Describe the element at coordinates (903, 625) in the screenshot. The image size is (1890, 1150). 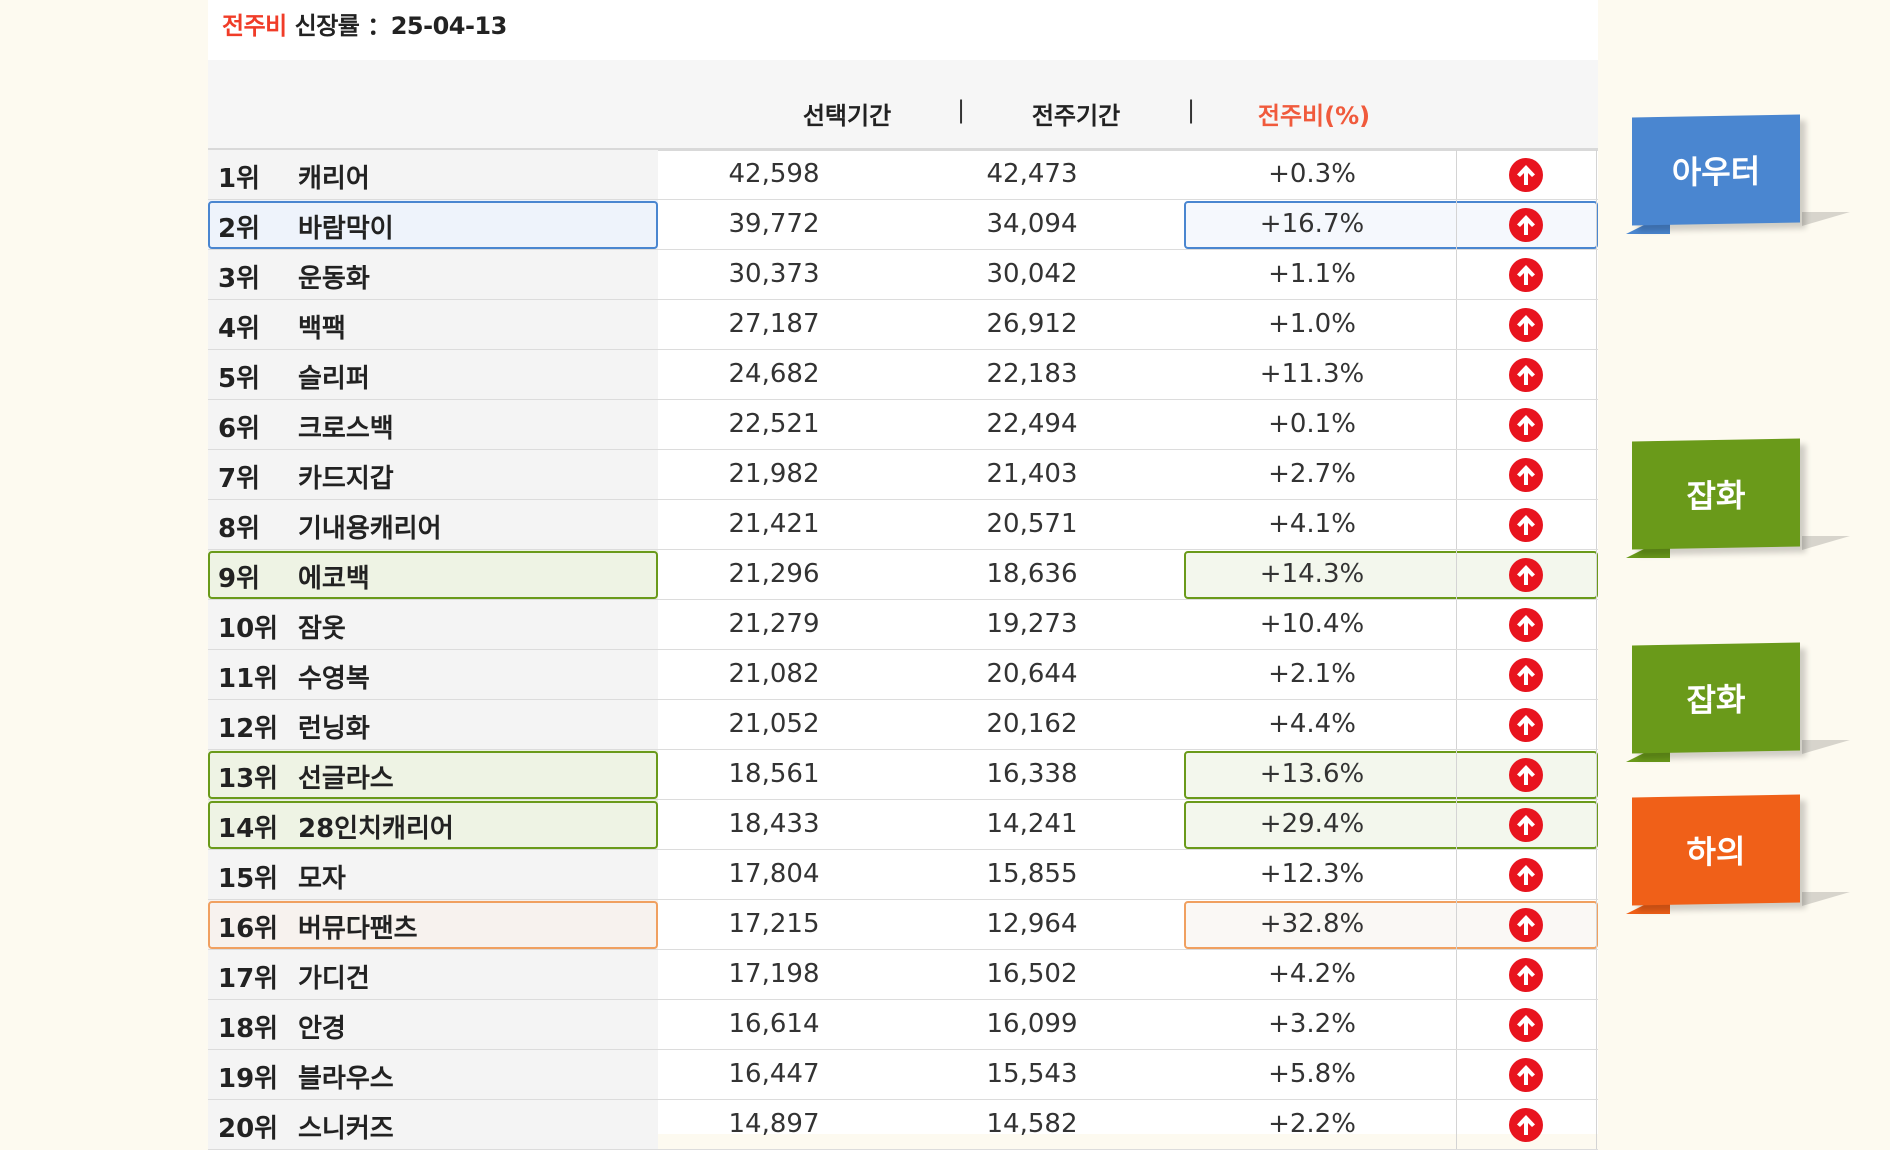
I see `table-row: 10위 잠옷 21,279 19,273 +10.4%` at that location.